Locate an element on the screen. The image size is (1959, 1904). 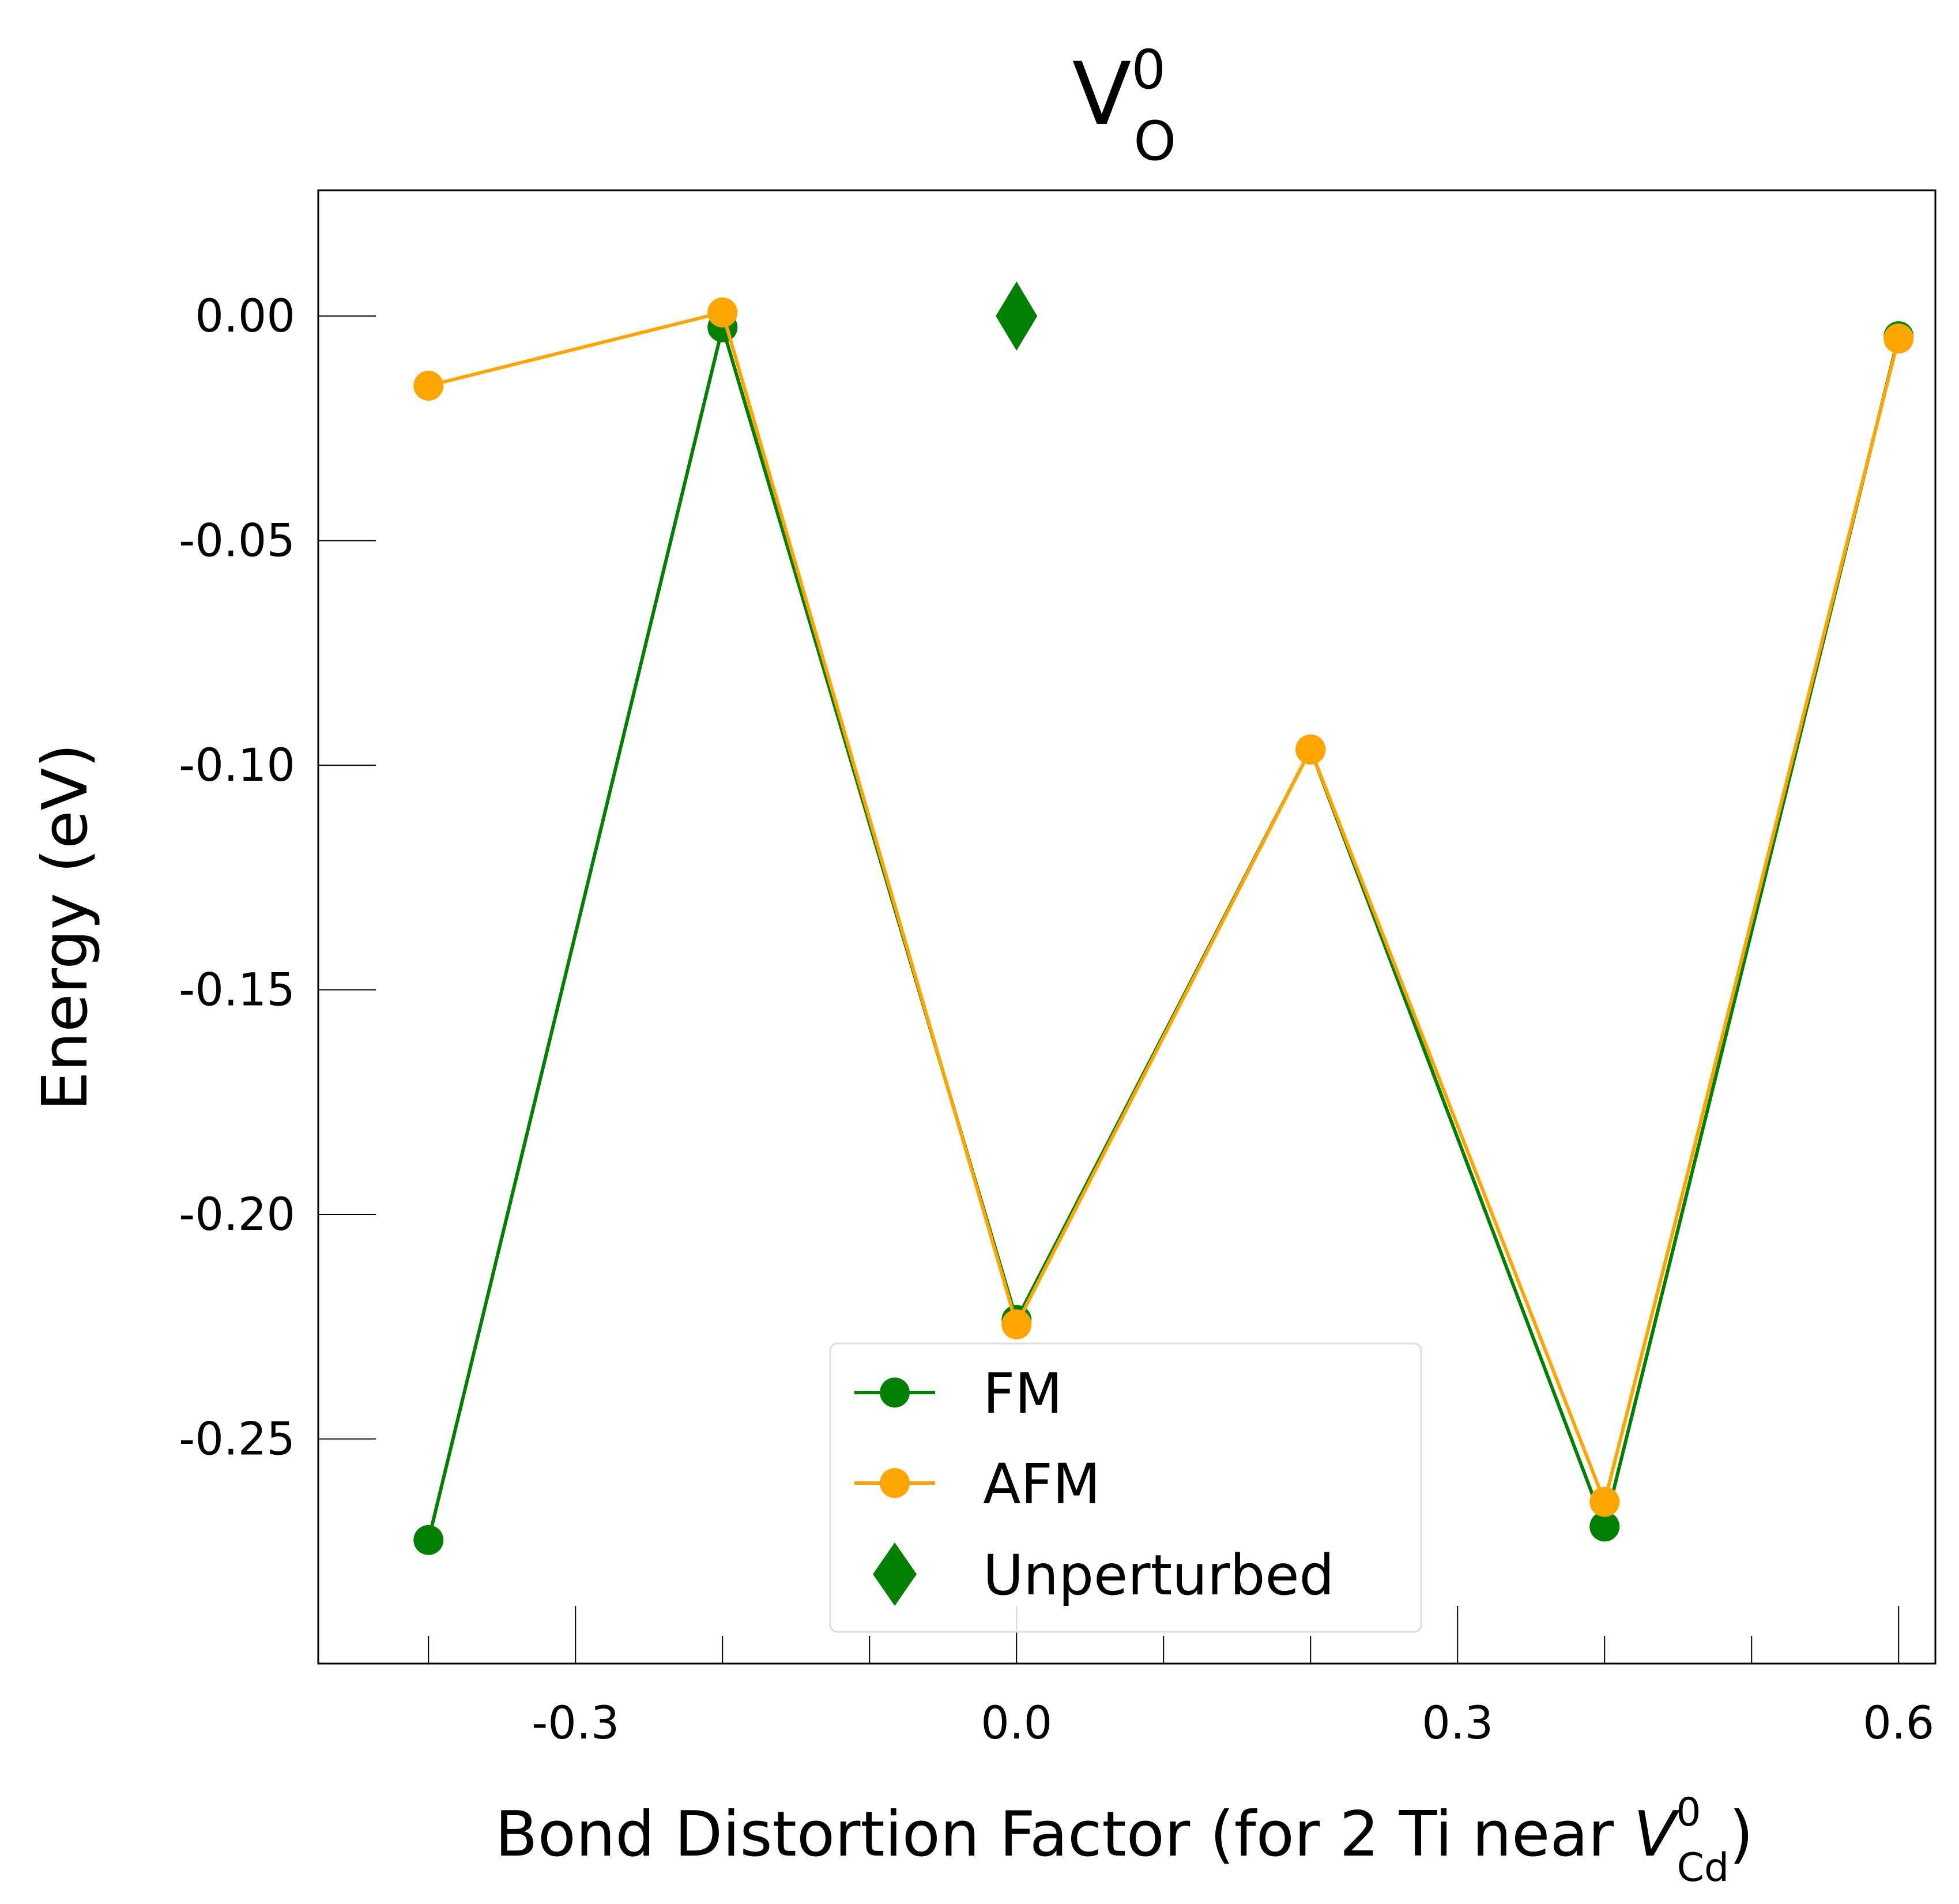
x-tick-label: 0.0 is located at coordinates (1016, 1724).